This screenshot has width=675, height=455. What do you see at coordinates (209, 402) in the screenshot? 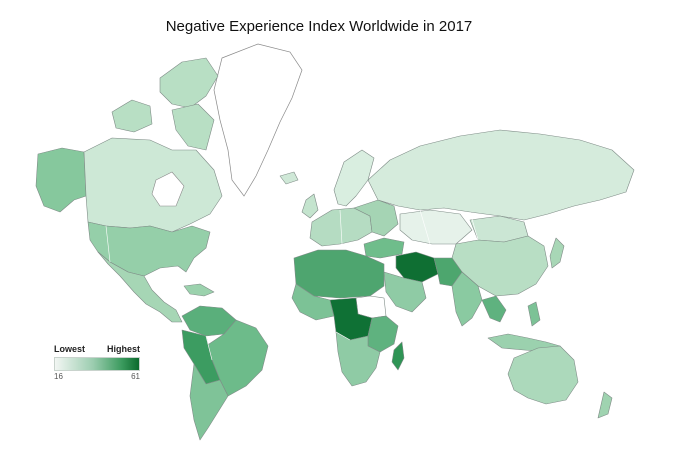
I see `argentina-chile` at bounding box center [209, 402].